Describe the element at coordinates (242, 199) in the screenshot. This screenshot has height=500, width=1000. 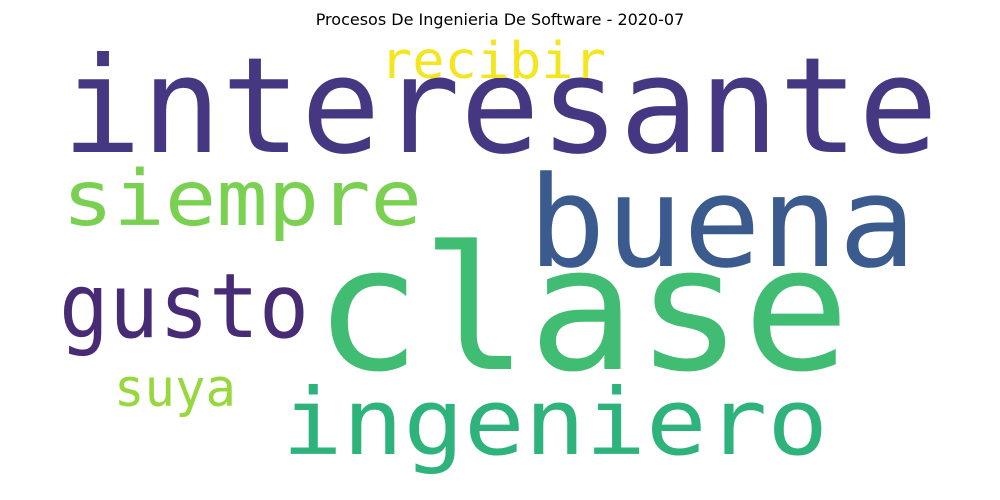
I see `word-siempre: siempre` at that location.